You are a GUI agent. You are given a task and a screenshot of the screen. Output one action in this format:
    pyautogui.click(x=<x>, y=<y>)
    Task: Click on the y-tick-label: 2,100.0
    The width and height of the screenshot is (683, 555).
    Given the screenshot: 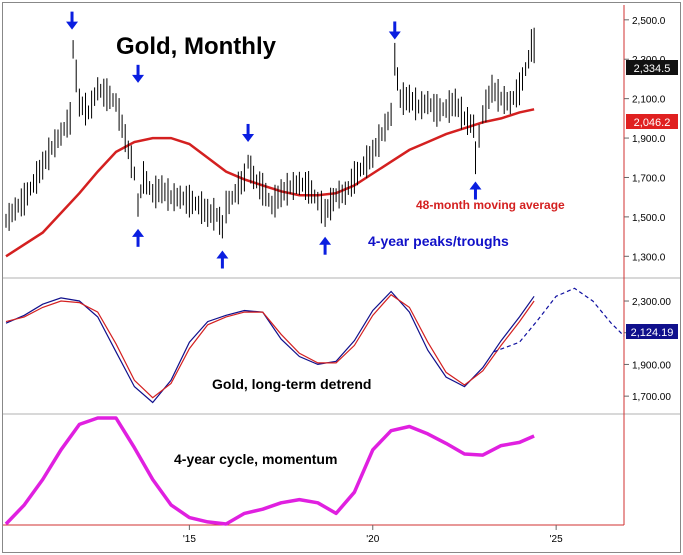 What is the action you would take?
    pyautogui.click(x=649, y=100)
    